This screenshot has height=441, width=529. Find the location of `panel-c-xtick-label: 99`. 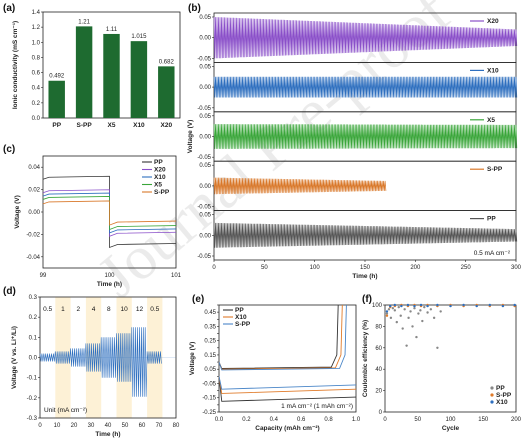

panel-c-xtick-label: 99 is located at coordinates (43, 276).